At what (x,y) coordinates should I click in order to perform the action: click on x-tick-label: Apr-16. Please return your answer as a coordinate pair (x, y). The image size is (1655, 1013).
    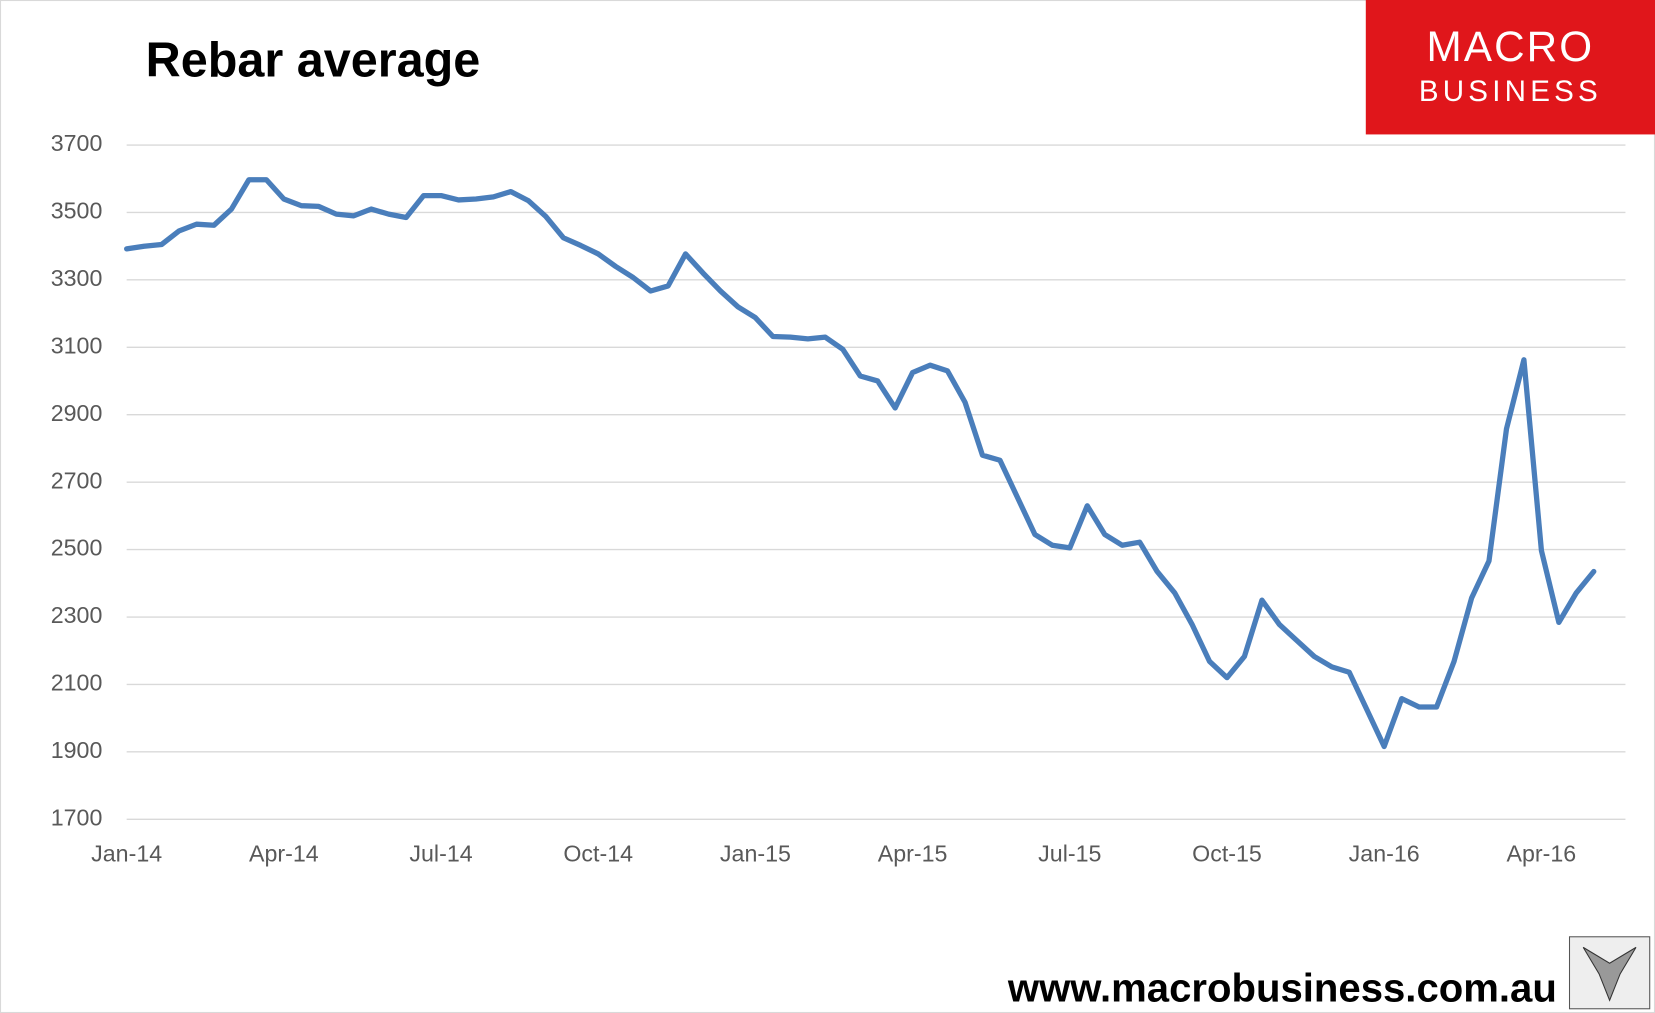
    Looking at the image, I should click on (1542, 853).